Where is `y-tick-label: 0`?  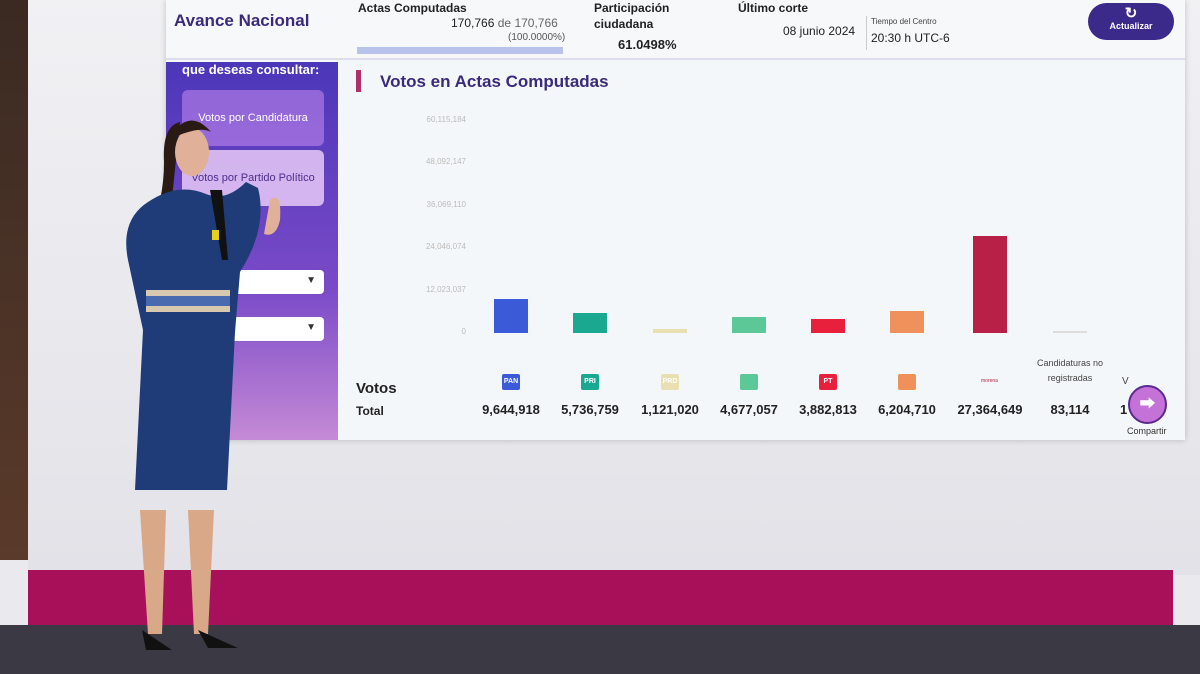
y-tick-label: 0 is located at coordinates (463, 331).